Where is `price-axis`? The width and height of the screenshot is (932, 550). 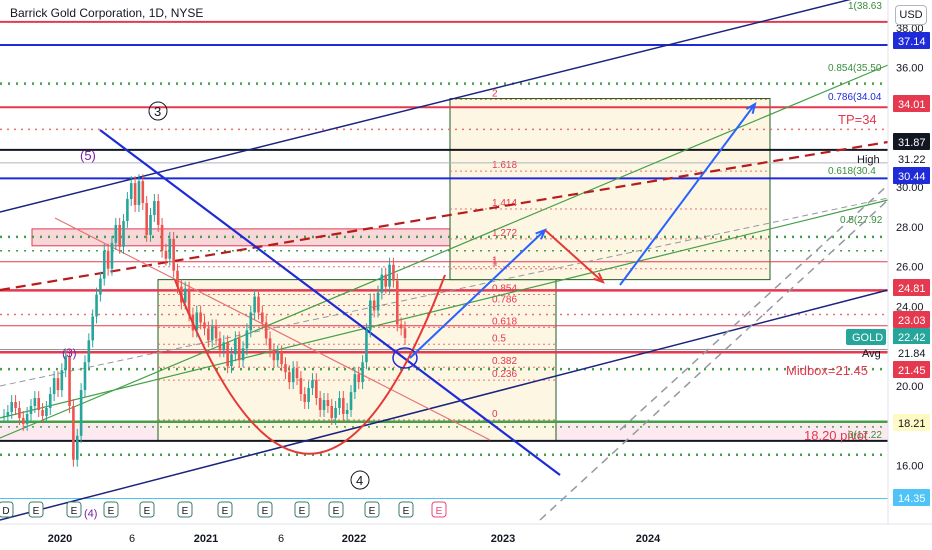 price-axis is located at coordinates (910, 275).